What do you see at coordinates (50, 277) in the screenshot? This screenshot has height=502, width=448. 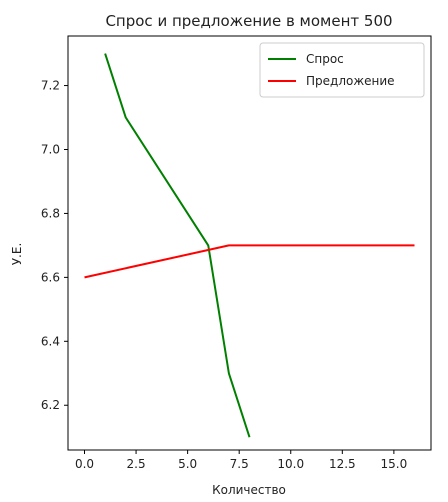 I see `y-tick-label: 6.6` at bounding box center [50, 277].